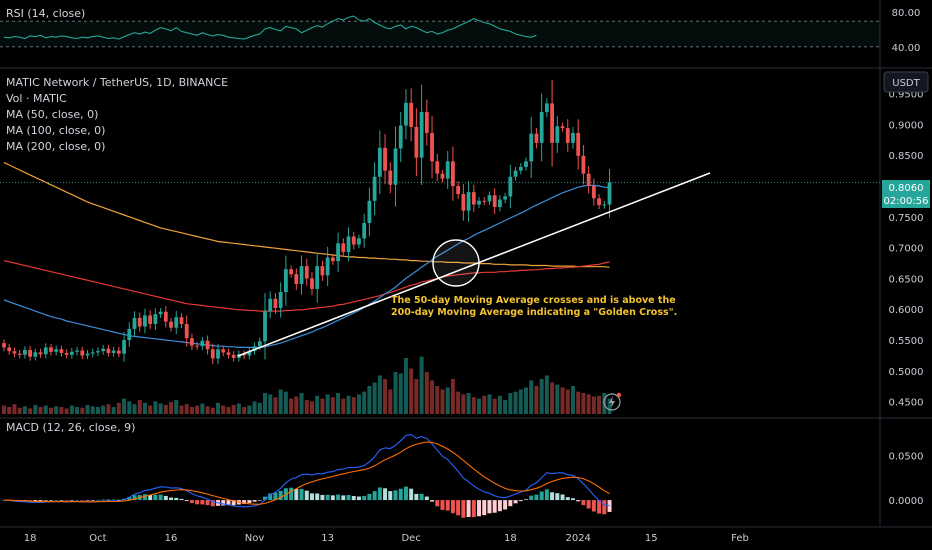 This screenshot has width=932, height=550. I want to click on macd-tick: 0.0000, so click(906, 501).